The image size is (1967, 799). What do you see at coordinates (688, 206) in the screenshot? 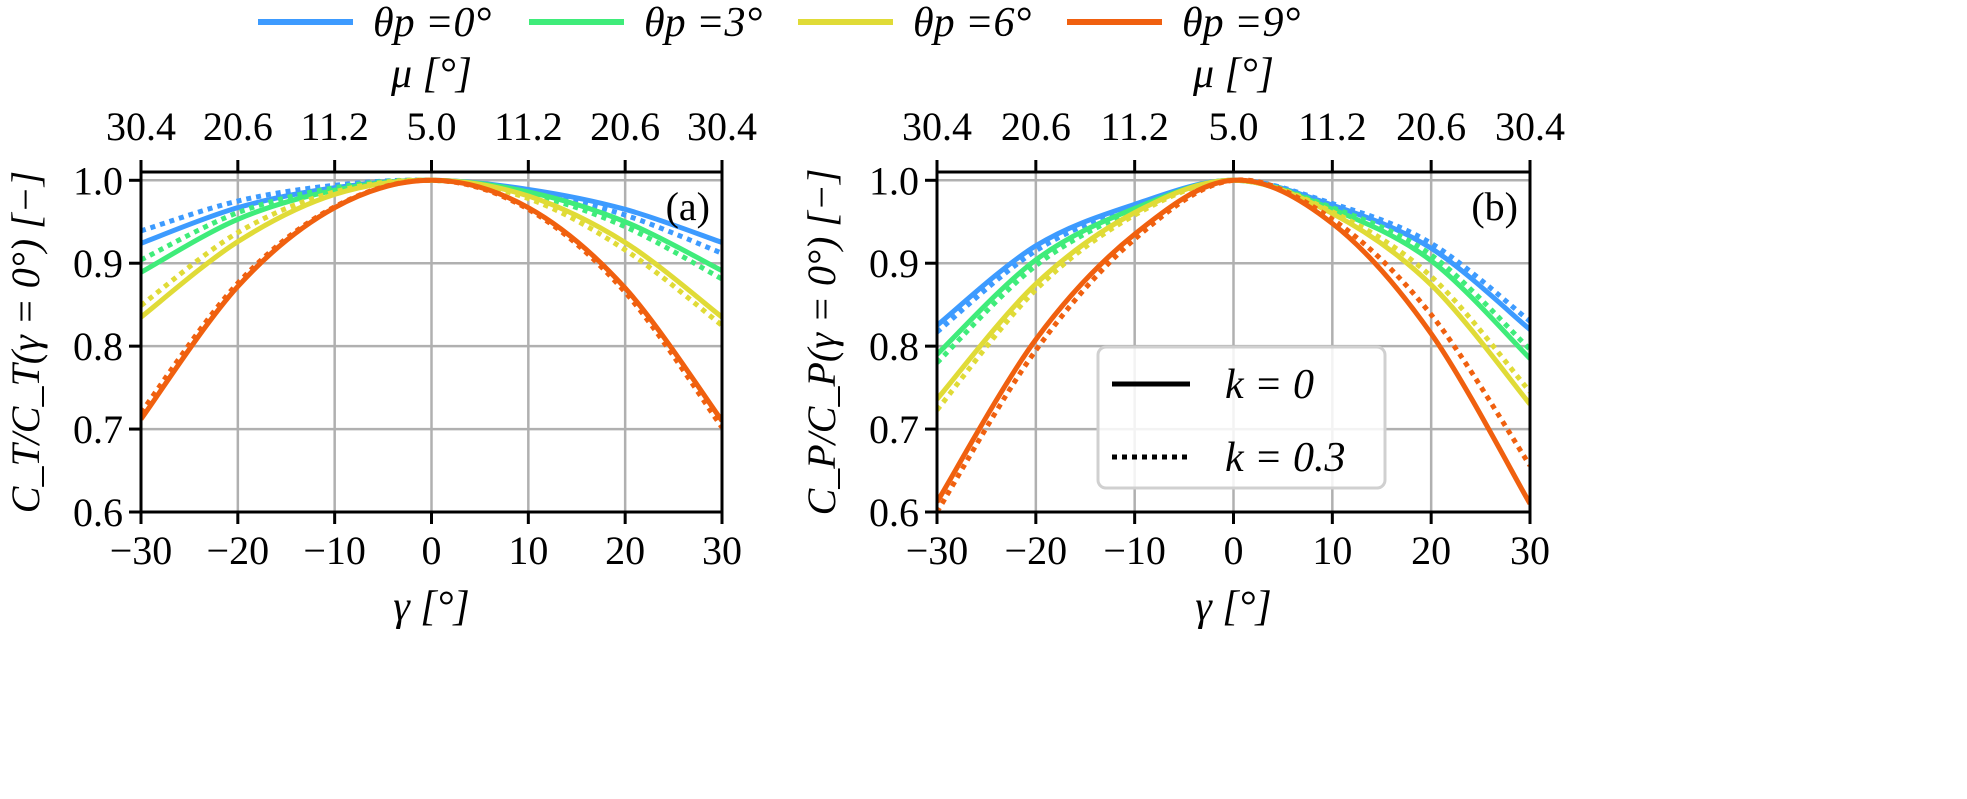
I see `panel-tag: (a)` at bounding box center [688, 206].